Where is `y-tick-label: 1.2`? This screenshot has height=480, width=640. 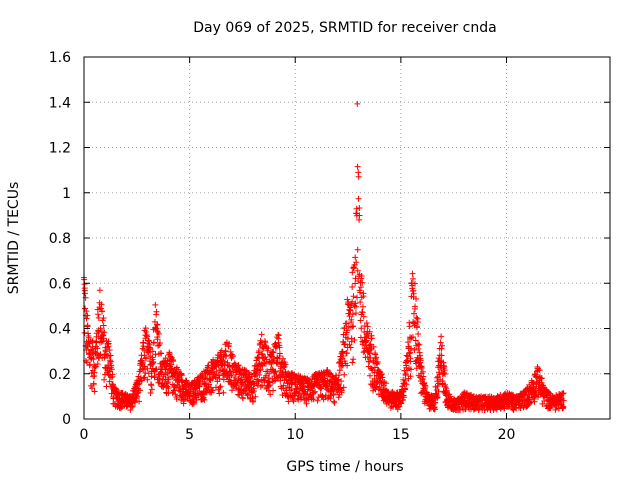 y-tick-label: 1.2 is located at coordinates (60, 149).